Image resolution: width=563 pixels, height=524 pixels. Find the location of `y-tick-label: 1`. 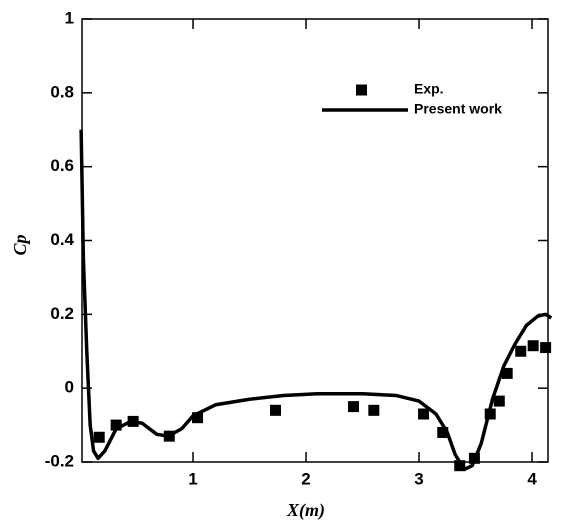

y-tick-label: 1 is located at coordinates (69, 17).